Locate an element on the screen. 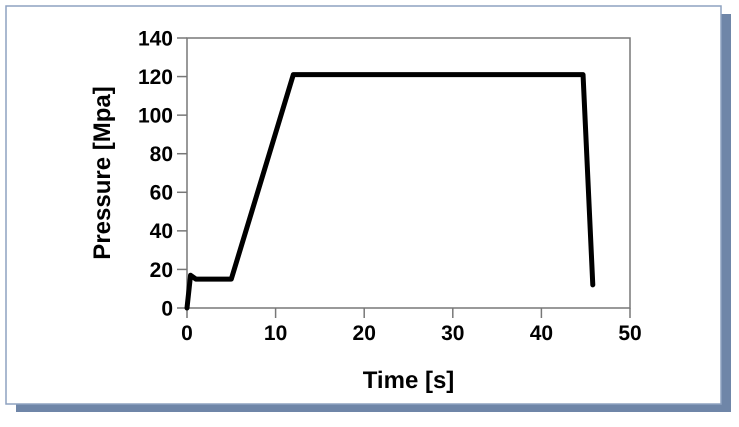  x-tick-label: 20 is located at coordinates (364, 333).